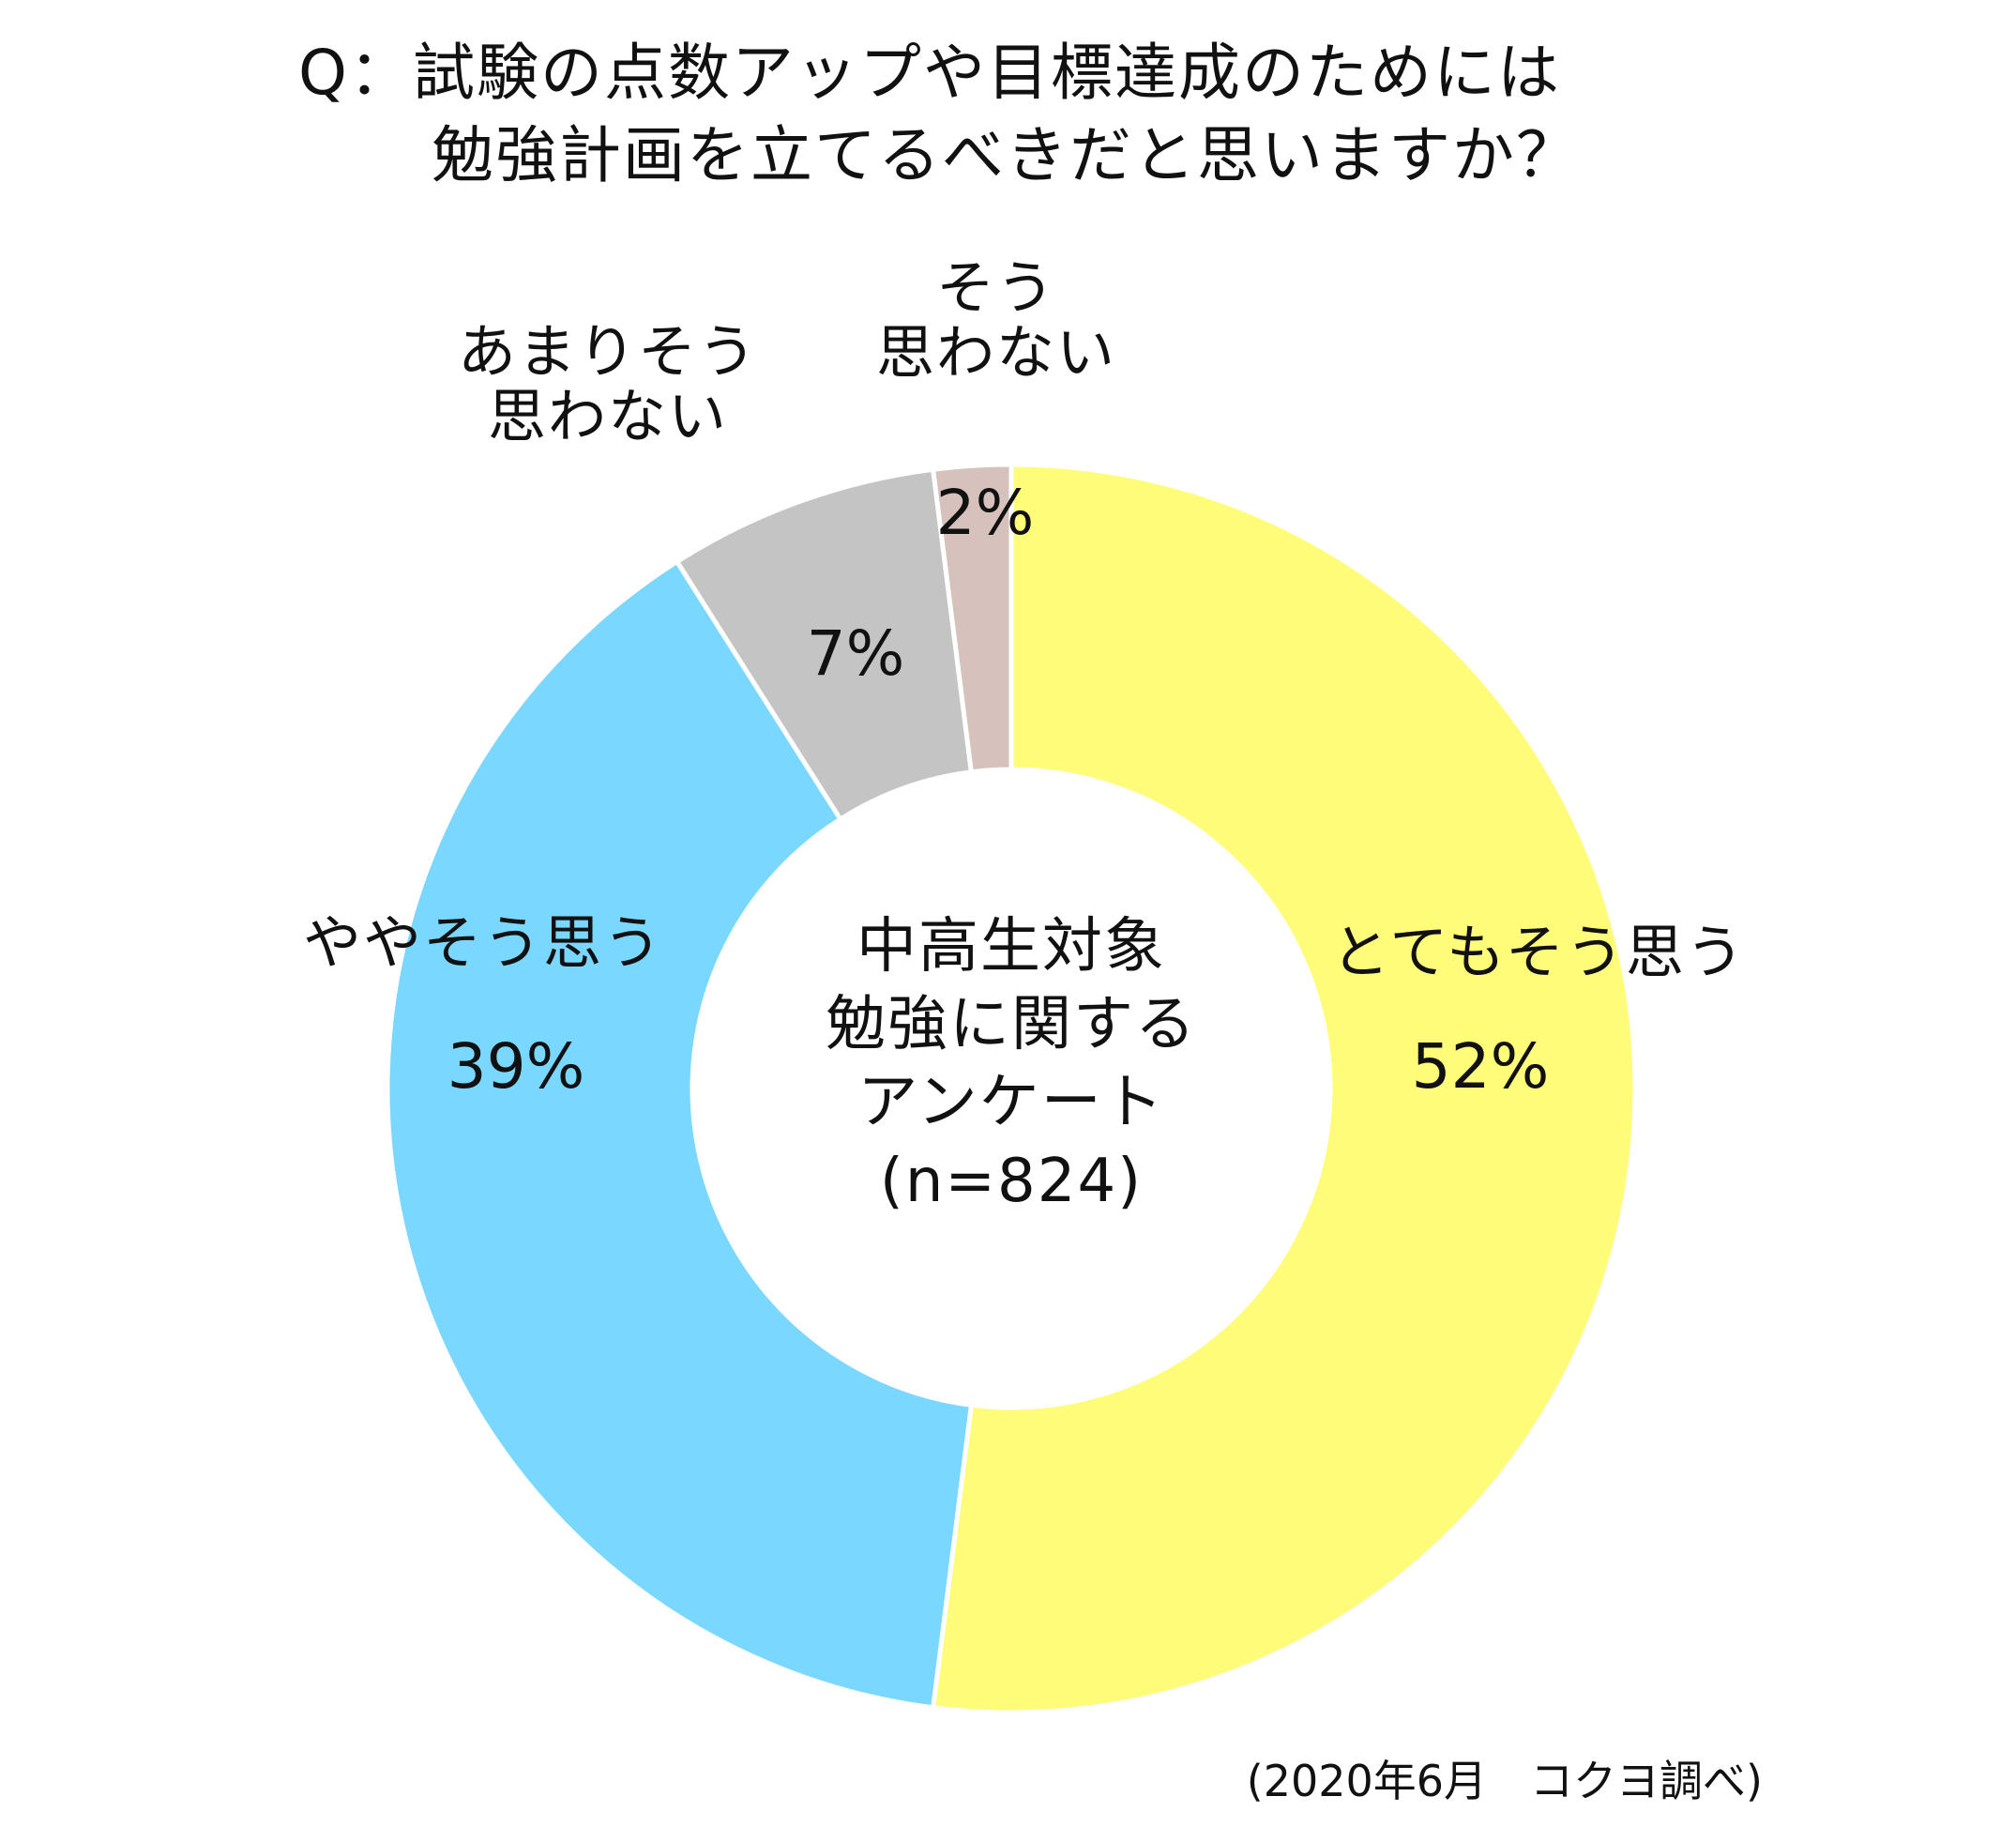  What do you see at coordinates (516, 1066) in the screenshot?
I see `slice-percent-2: 39%` at bounding box center [516, 1066].